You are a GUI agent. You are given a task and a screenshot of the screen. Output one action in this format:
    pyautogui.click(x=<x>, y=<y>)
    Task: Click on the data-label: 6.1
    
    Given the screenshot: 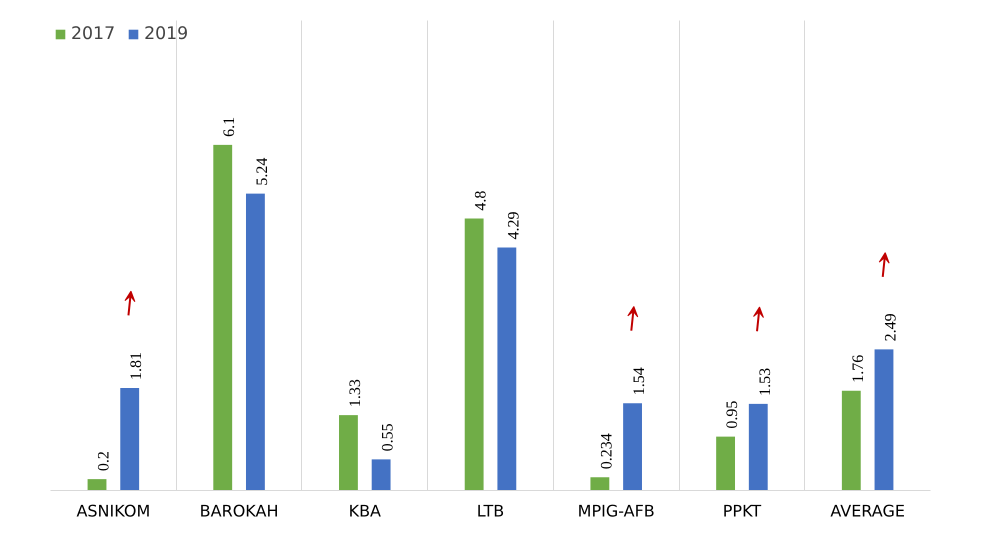 What is the action you would take?
    pyautogui.click(x=229, y=126)
    